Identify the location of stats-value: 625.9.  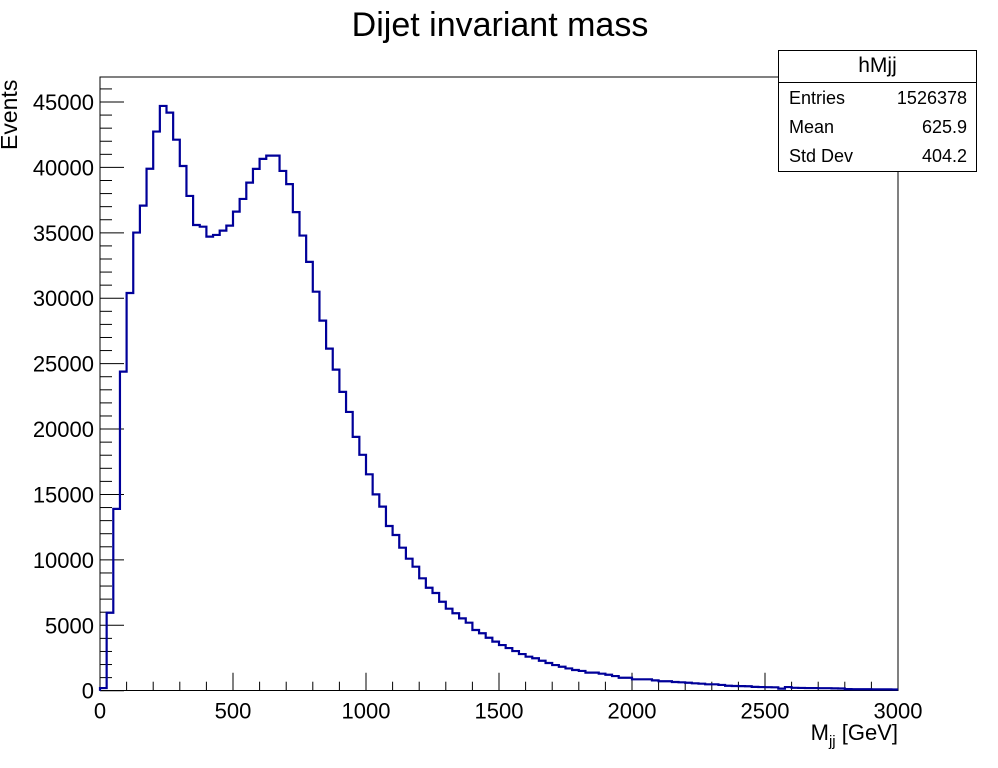
(944, 127).